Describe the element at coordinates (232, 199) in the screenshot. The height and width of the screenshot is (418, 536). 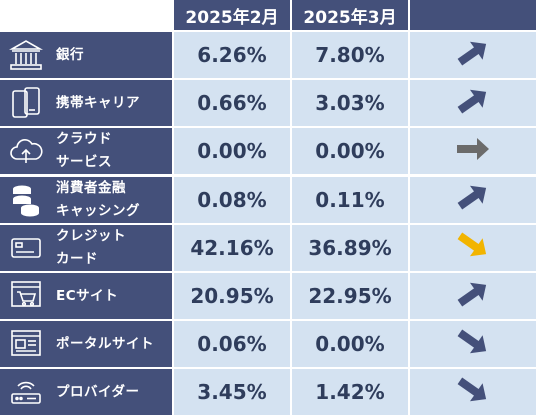
I see `value-feb: 0.08%` at that location.